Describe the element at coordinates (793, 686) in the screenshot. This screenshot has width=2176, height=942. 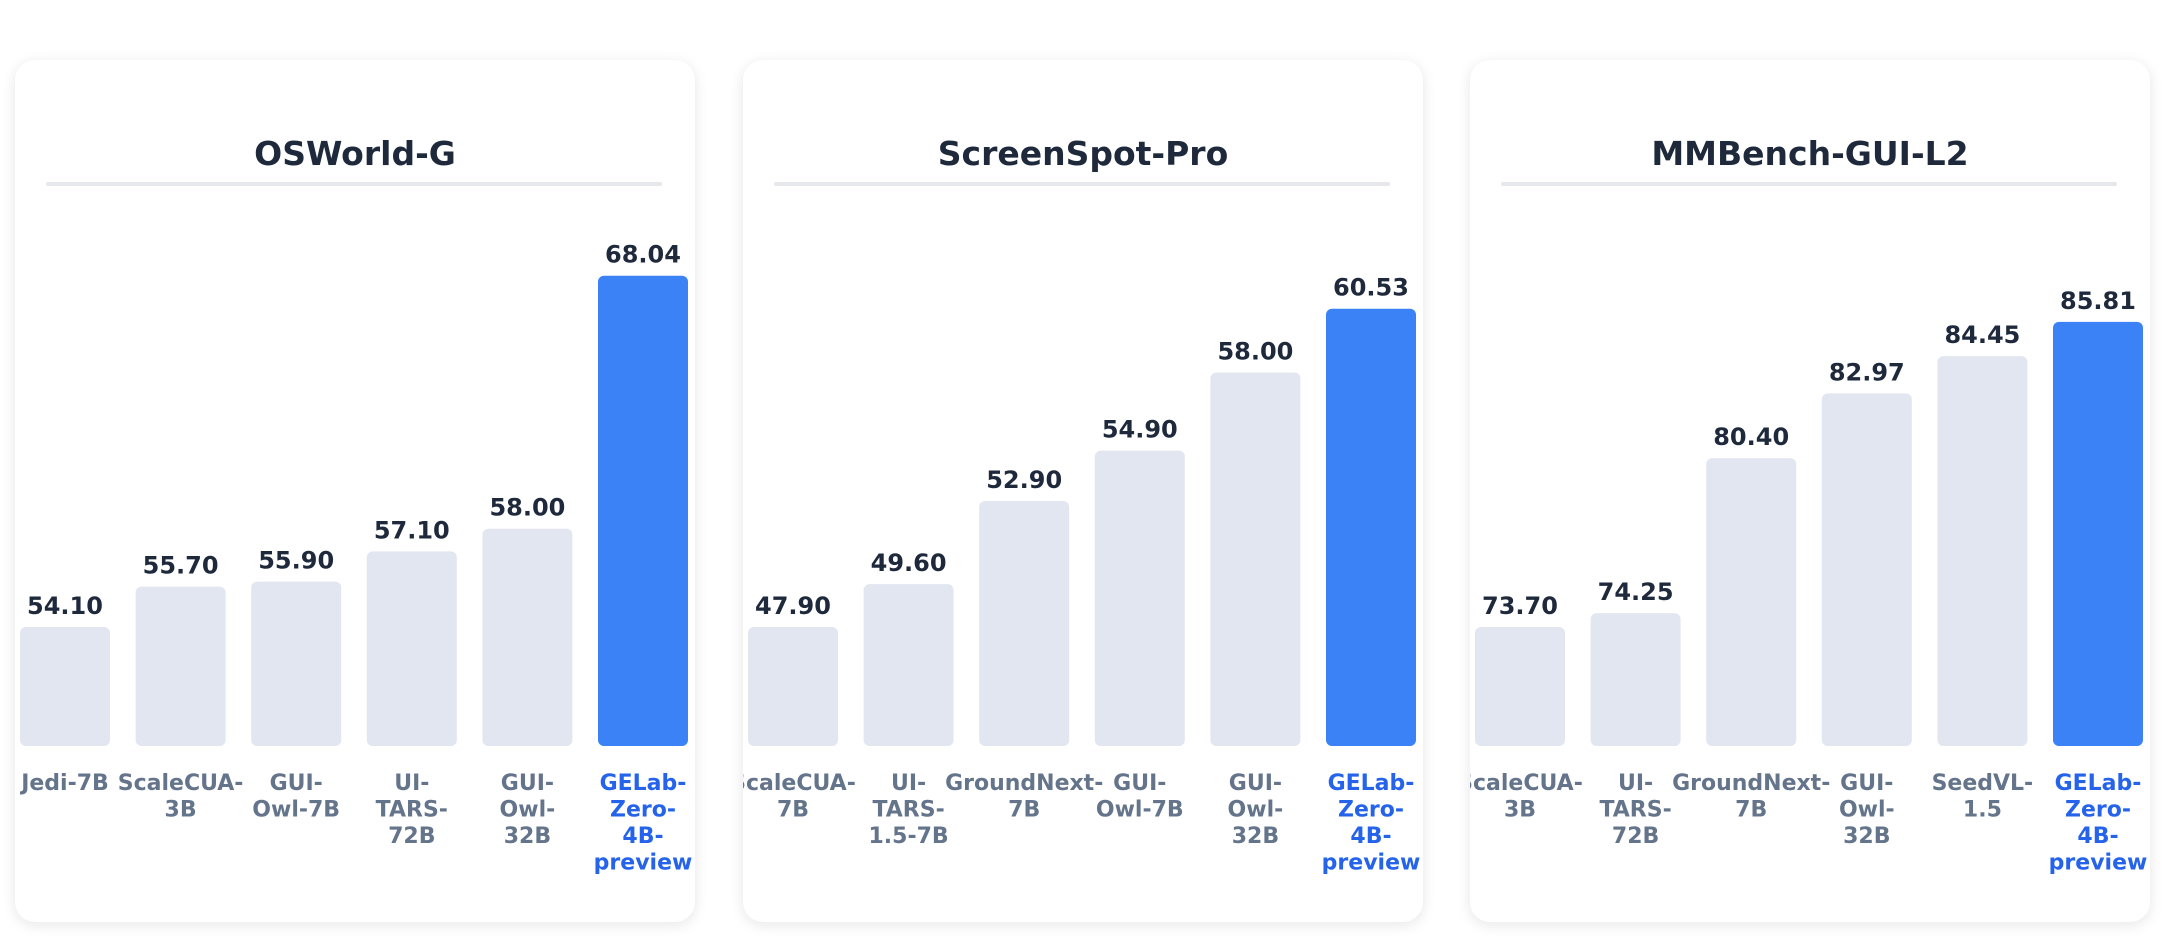
I see `bar-scalecua-7b` at that location.